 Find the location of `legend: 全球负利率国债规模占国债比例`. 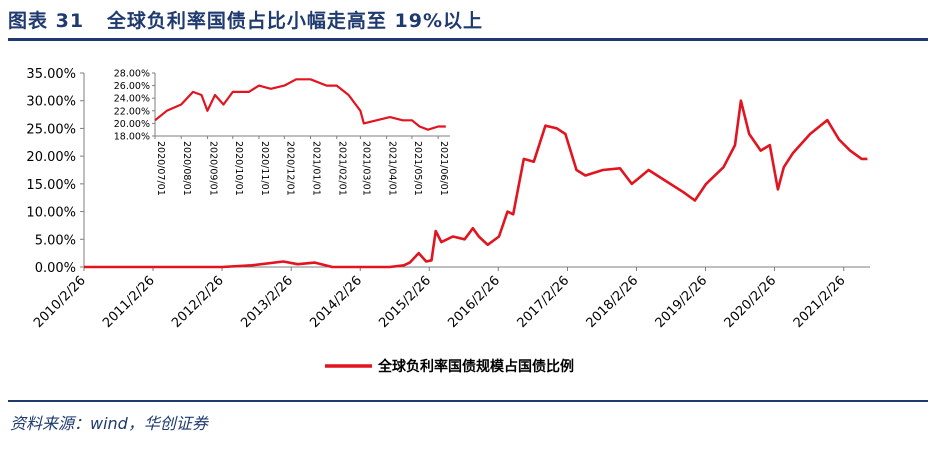

legend: 全球负利率国债规模占国债比例 is located at coordinates (449, 366).